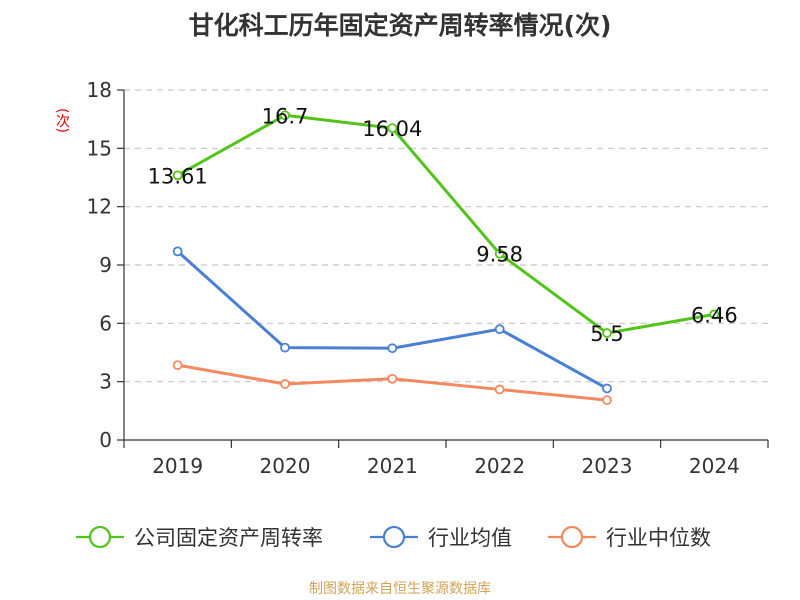 This screenshot has height=600, width=800. I want to click on data-label: 16.04, so click(392, 129).